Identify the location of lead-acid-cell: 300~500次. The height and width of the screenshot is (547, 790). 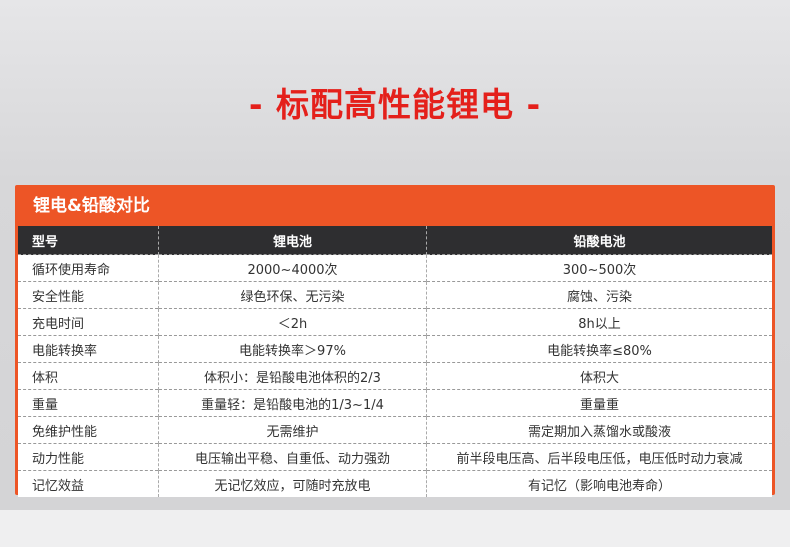
(599, 268).